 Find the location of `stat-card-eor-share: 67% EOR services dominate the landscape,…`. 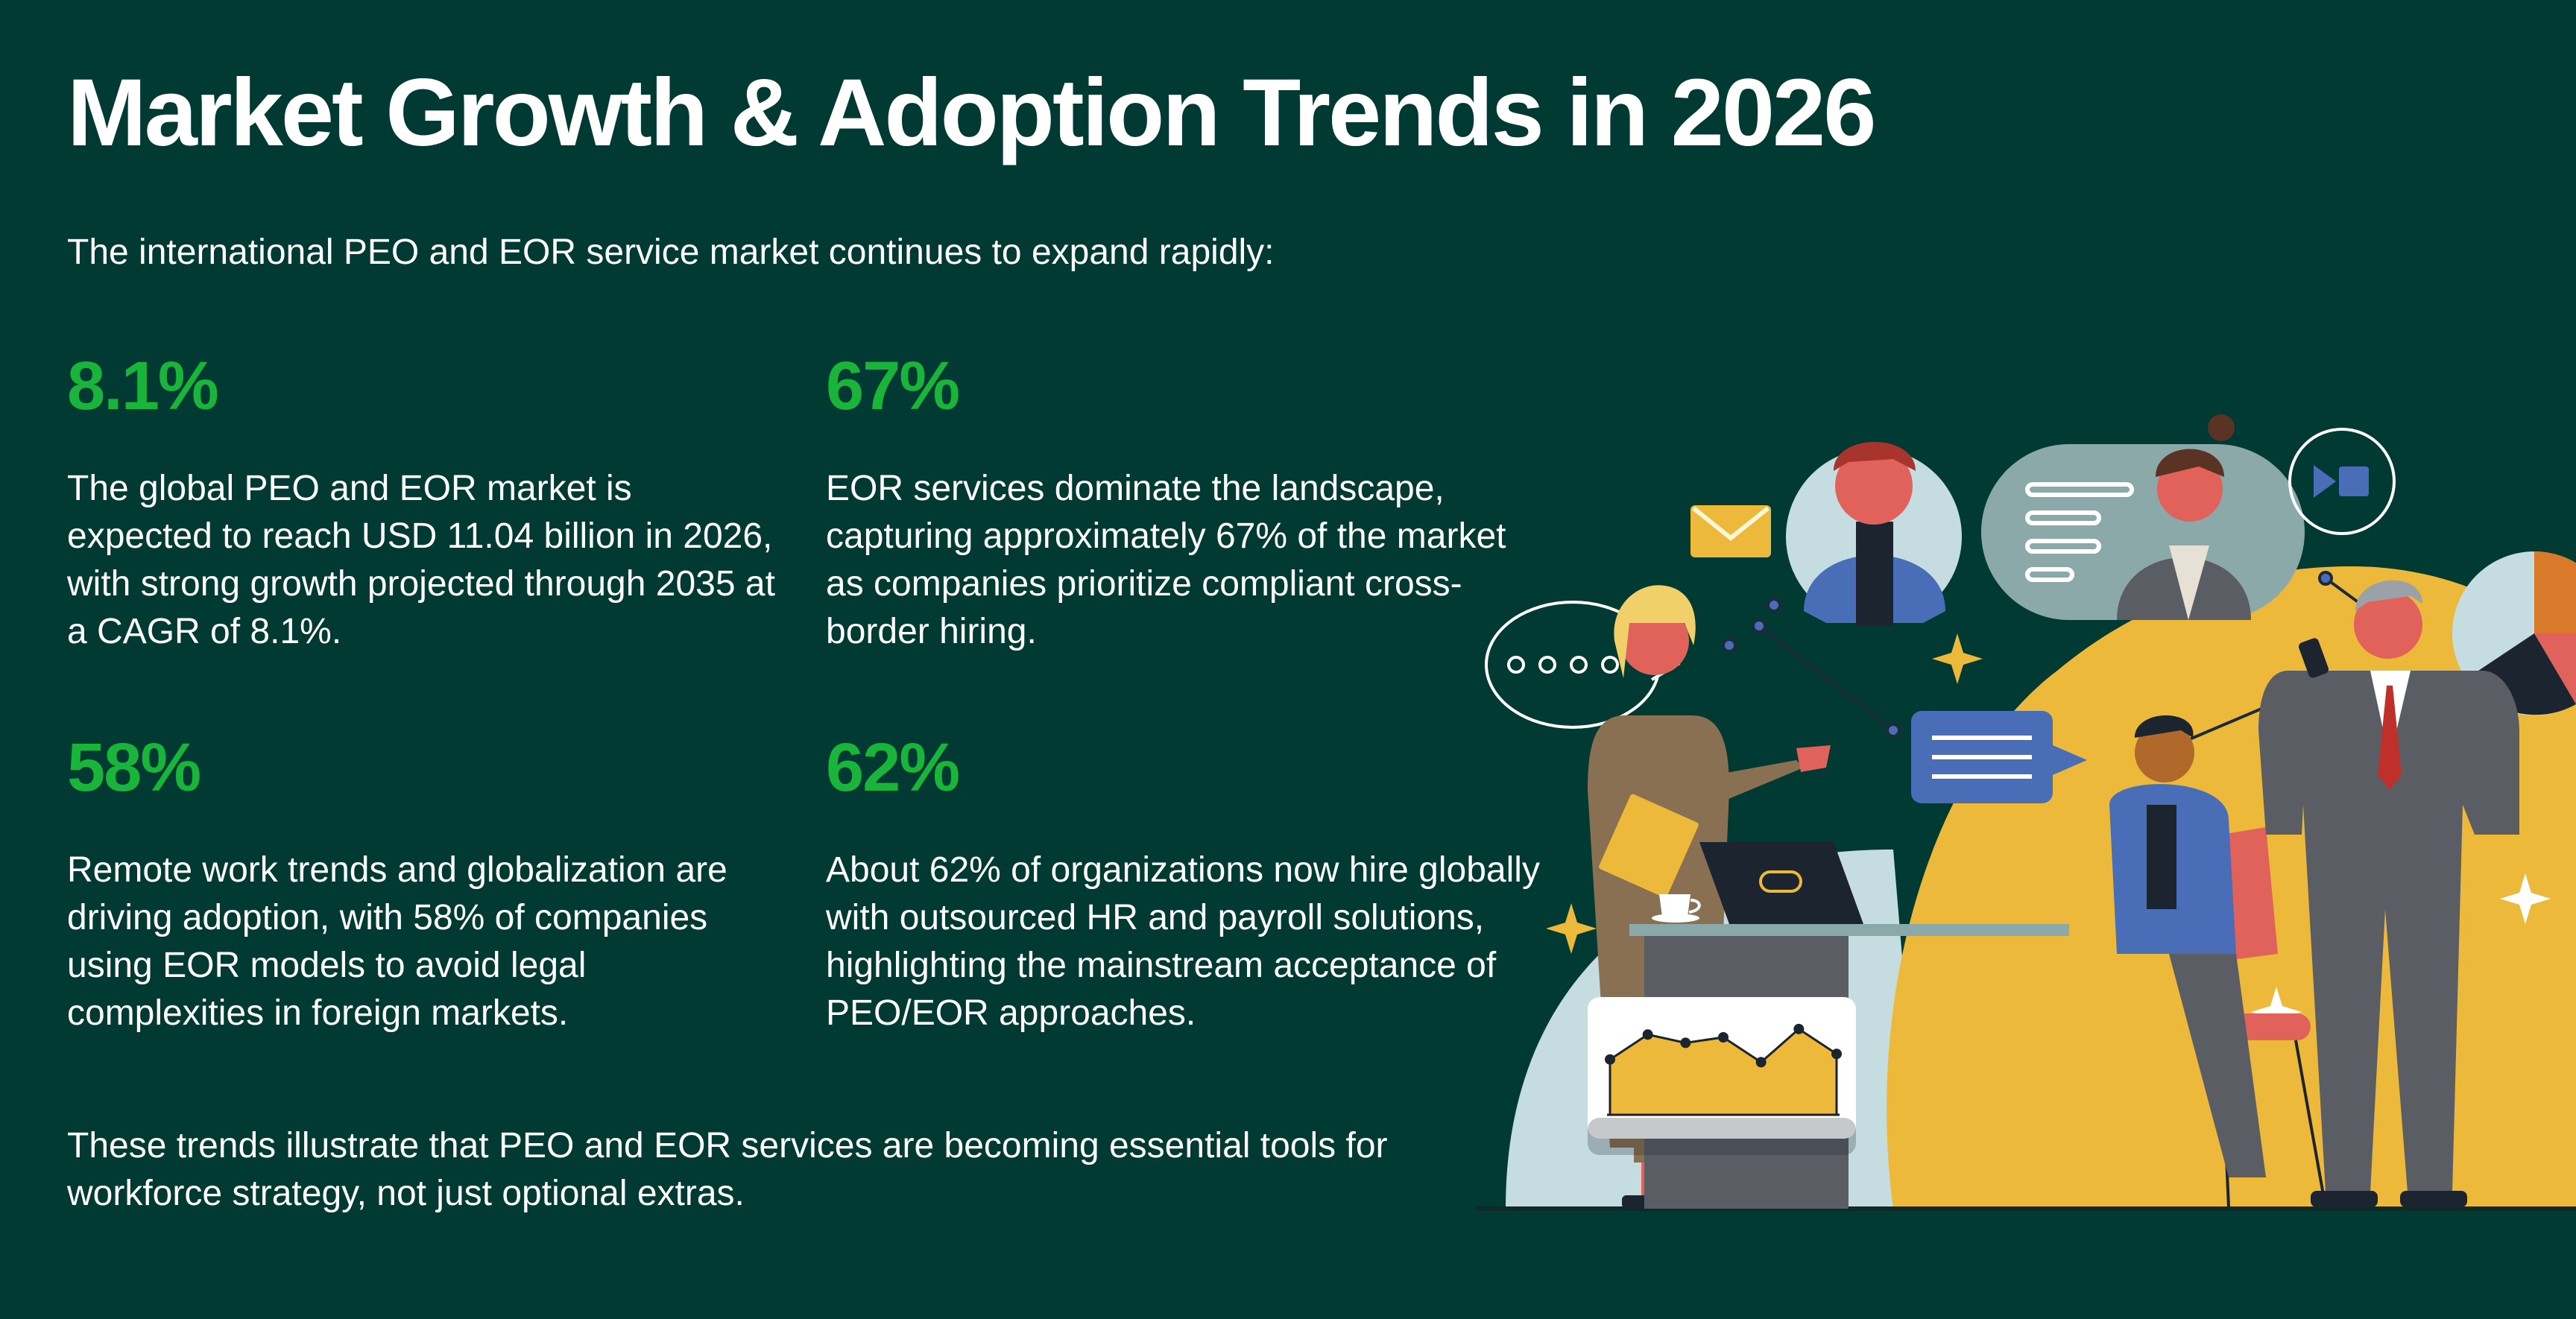

stat-card-eor-share: 67% EOR services dominate the landscape,… is located at coordinates (1183, 504).